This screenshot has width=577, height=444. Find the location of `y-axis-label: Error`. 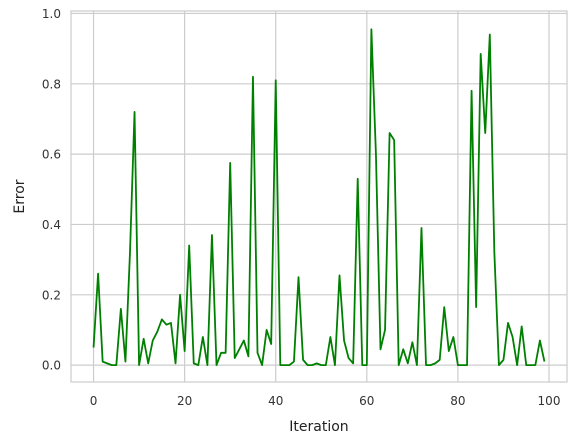

y-axis-label: Error is located at coordinates (20, 196).